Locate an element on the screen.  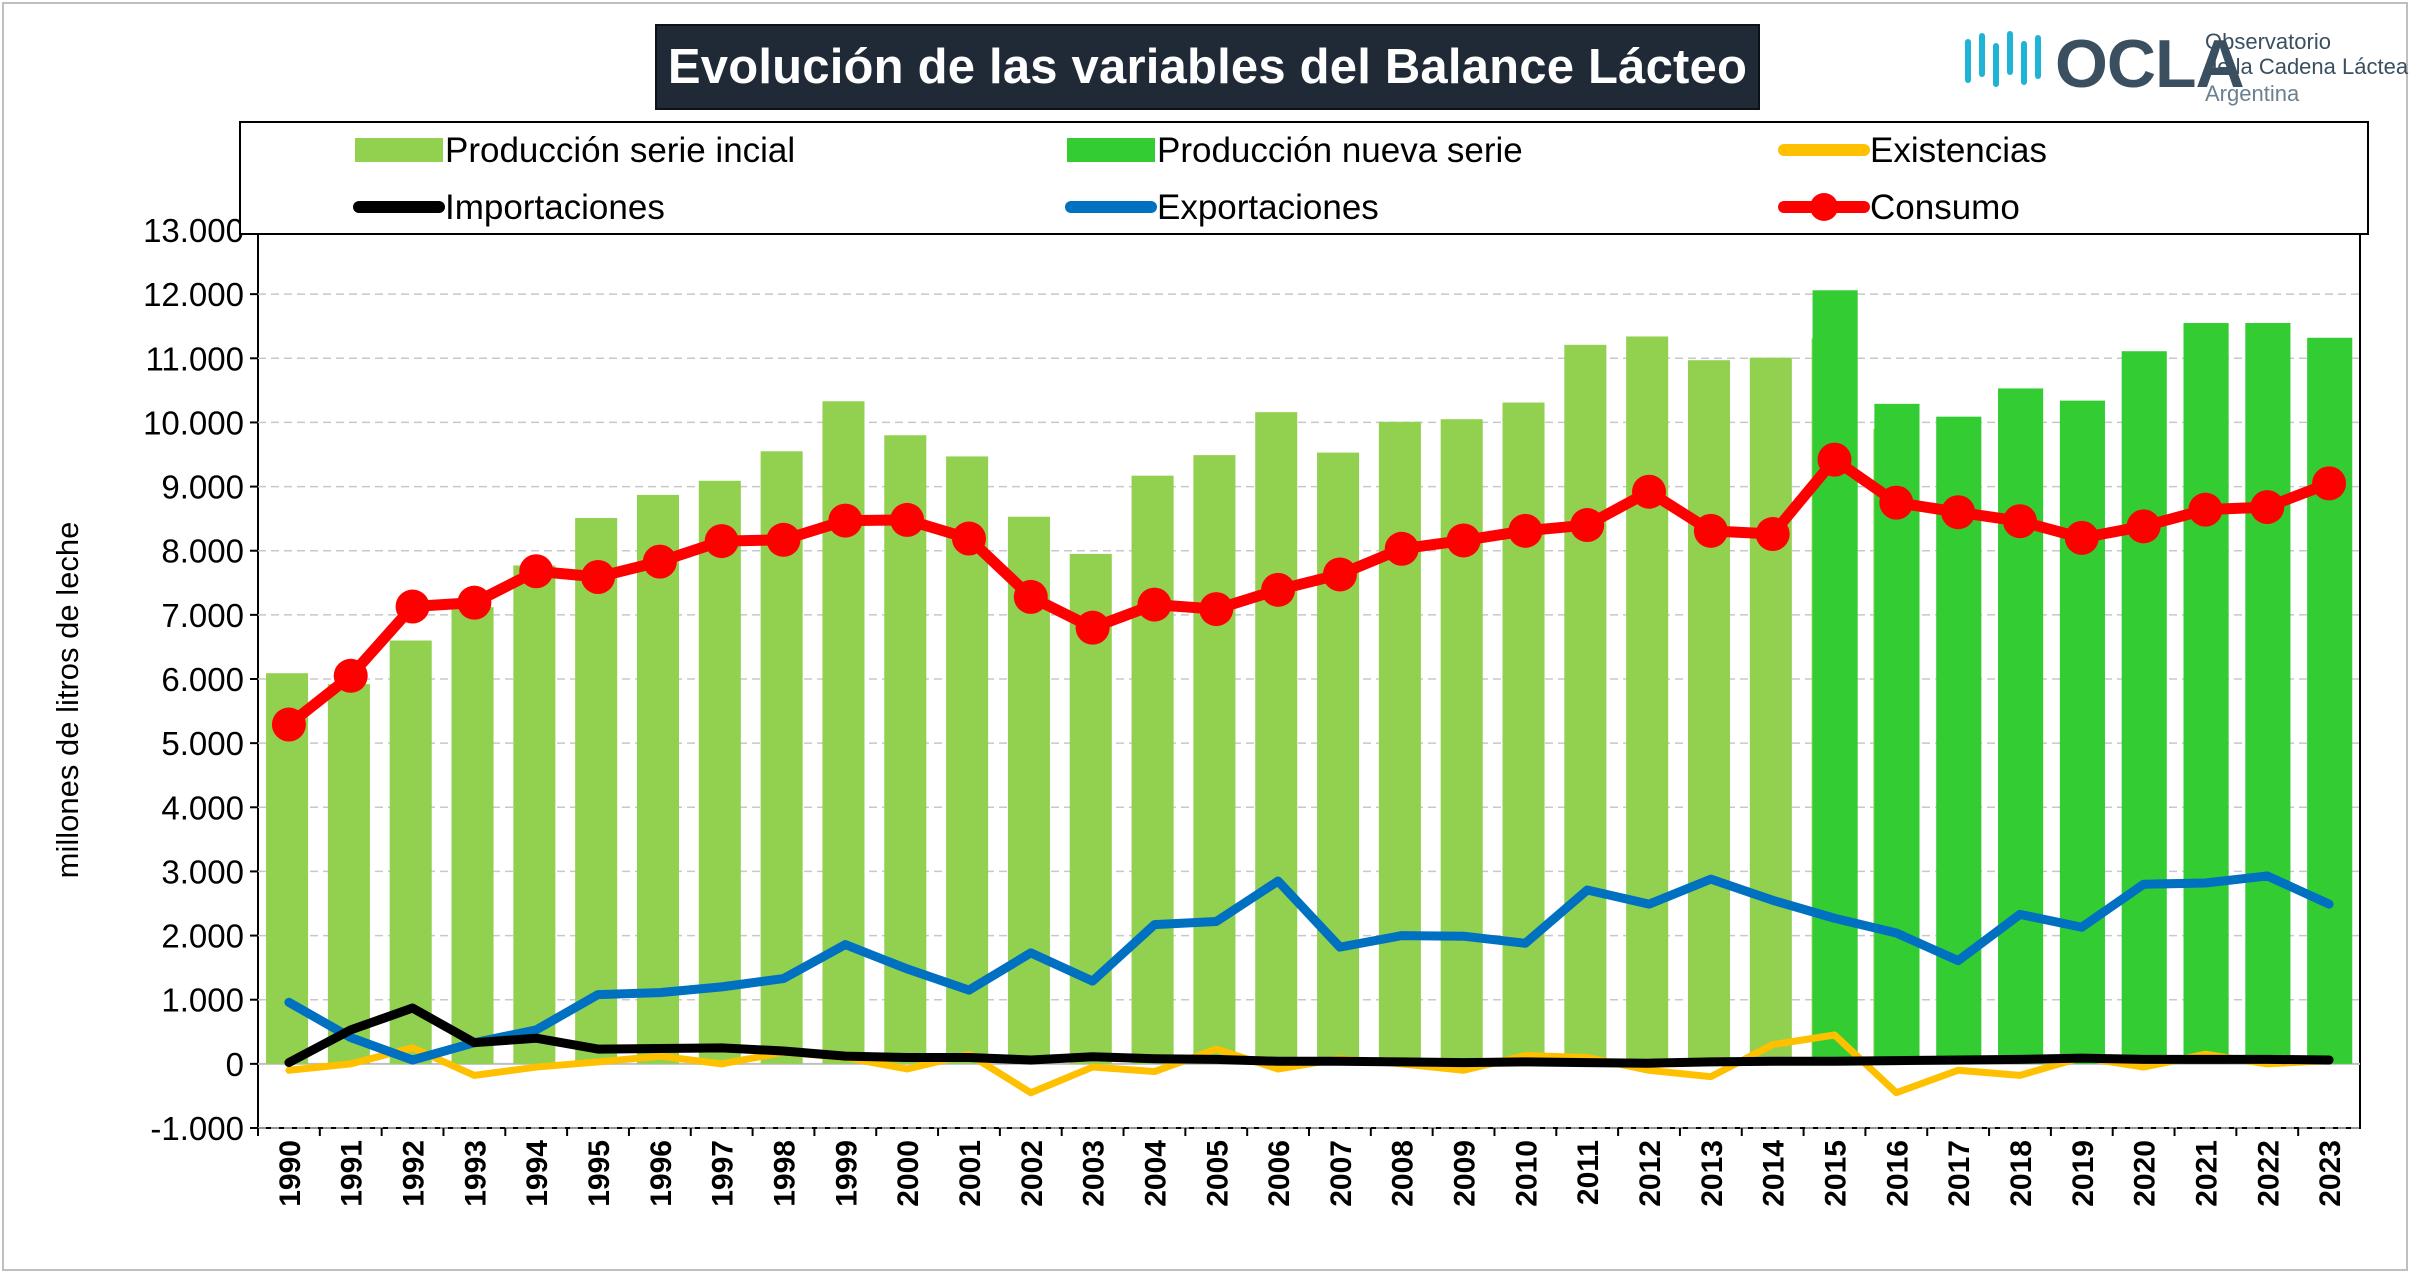
x-tick-label: 2013 is located at coordinates (1712, 1173).